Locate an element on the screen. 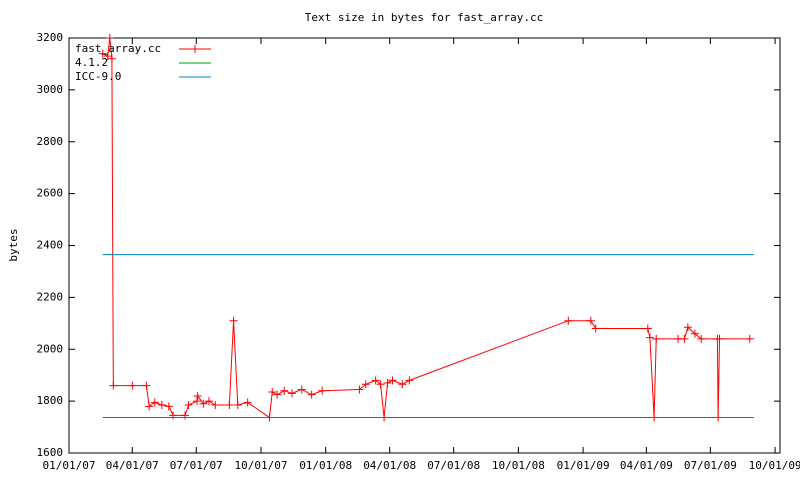  y-tick-label: 1600 is located at coordinates (50, 452).